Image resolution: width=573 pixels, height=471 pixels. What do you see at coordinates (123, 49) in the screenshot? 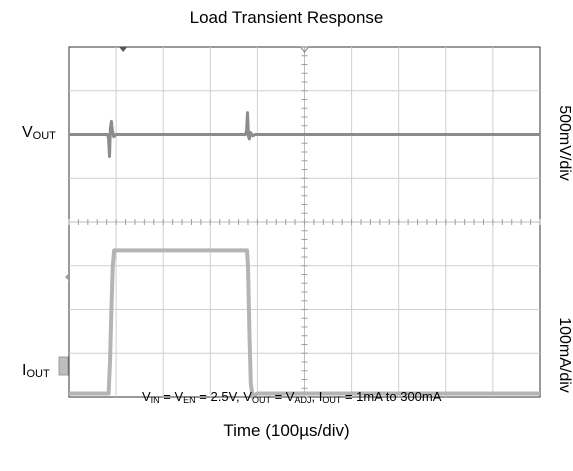
I see `trigger-marker` at bounding box center [123, 49].